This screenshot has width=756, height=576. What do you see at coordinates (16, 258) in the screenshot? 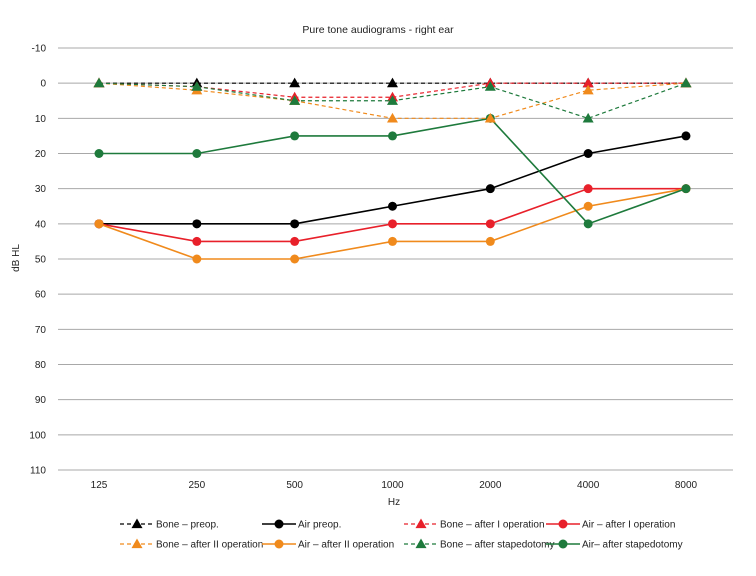
I see `y-axis-label: dB HL` at bounding box center [16, 258].